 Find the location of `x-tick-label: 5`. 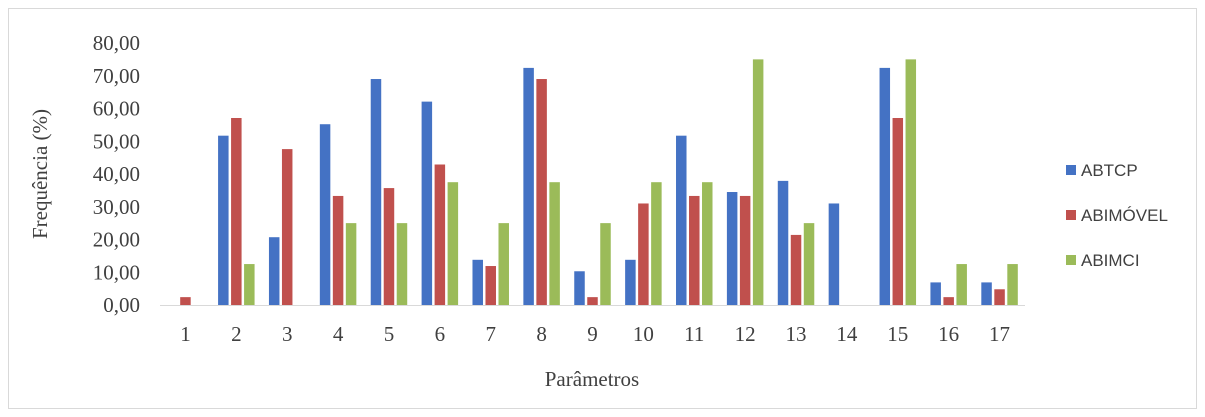

x-tick-label: 5 is located at coordinates (389, 334).